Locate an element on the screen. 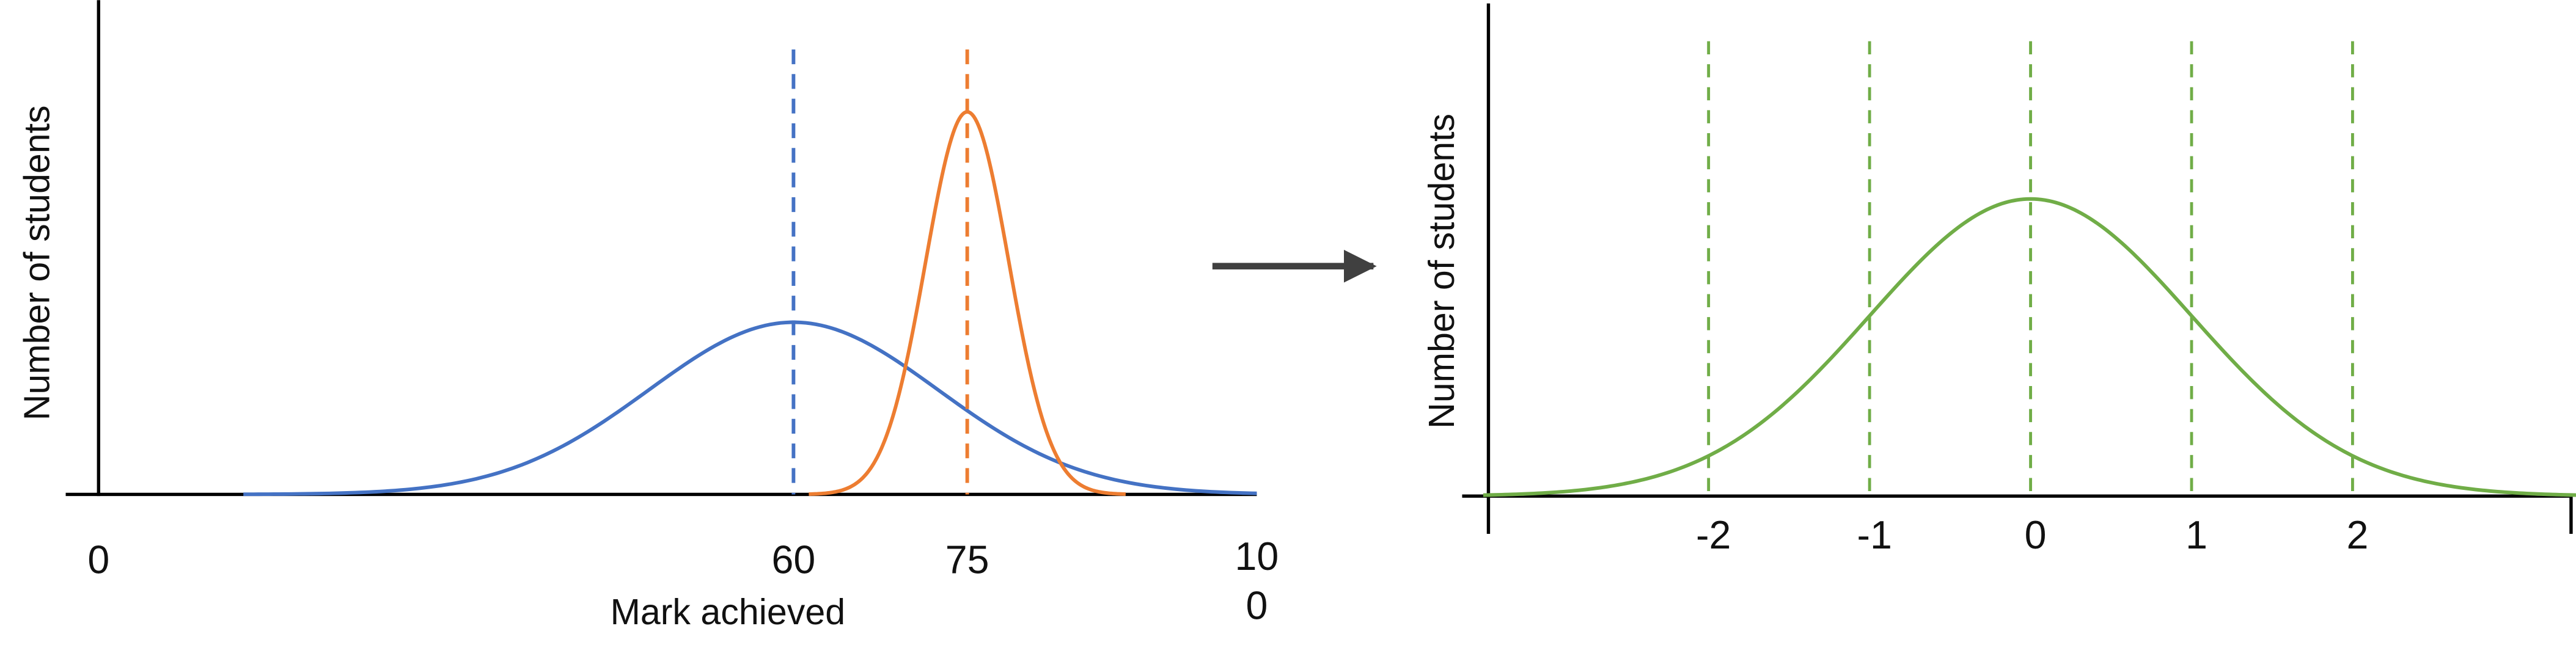 Image resolution: width=2576 pixels, height=667 pixels. x-tick-label: 2 is located at coordinates (2358, 535).